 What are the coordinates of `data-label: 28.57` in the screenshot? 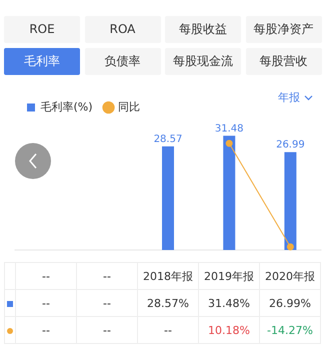 It's located at (168, 139).